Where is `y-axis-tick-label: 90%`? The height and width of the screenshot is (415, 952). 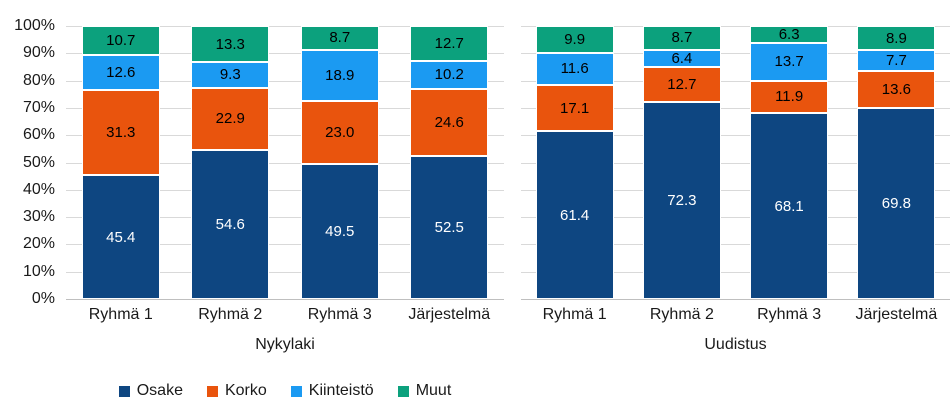
y-axis-tick-label: 90% is located at coordinates (38, 53).